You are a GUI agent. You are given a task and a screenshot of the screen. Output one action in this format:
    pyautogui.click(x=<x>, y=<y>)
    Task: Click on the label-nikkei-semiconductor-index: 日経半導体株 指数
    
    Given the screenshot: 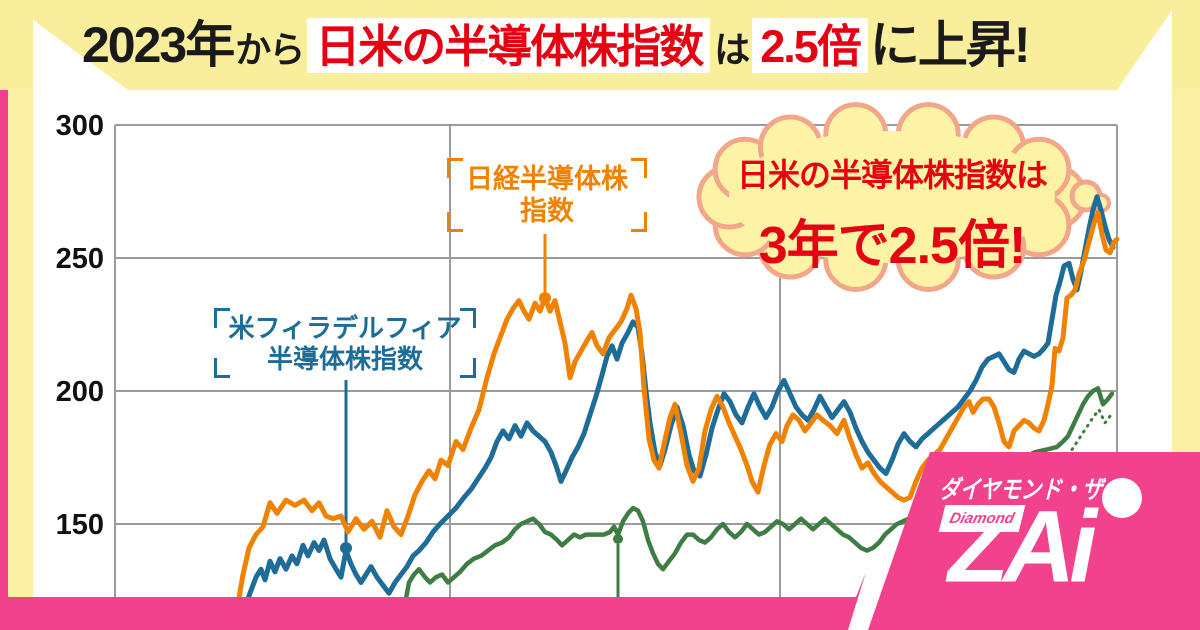 What is the action you would take?
    pyautogui.click(x=547, y=195)
    